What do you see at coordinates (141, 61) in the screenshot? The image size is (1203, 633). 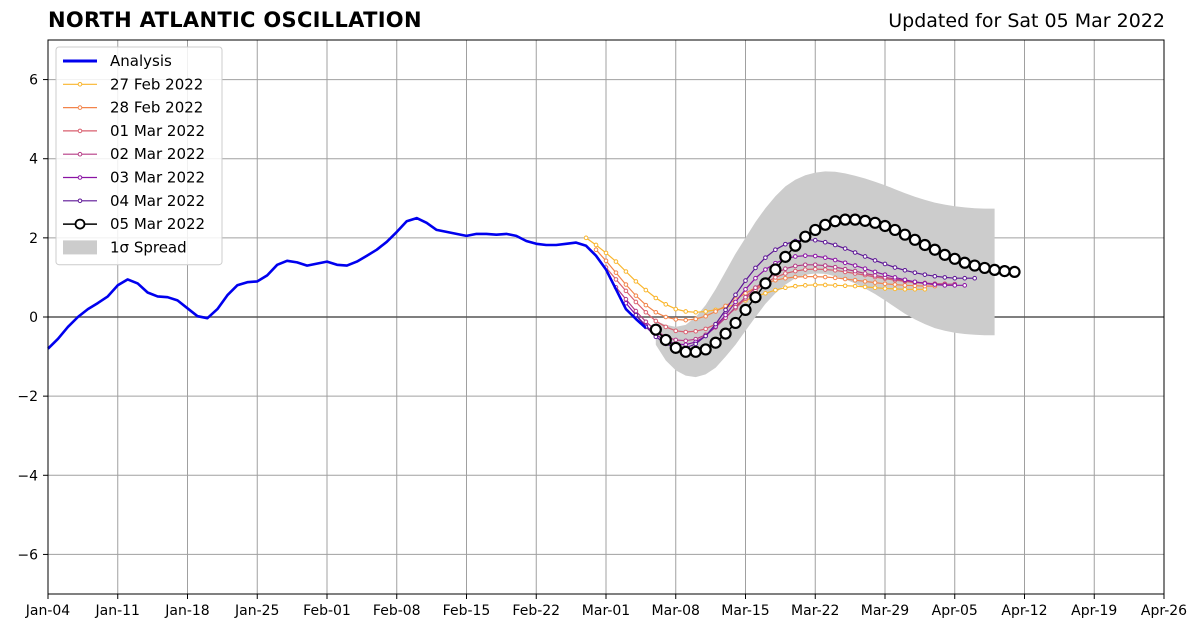 I see `legend-label: Analysis` at bounding box center [141, 61].